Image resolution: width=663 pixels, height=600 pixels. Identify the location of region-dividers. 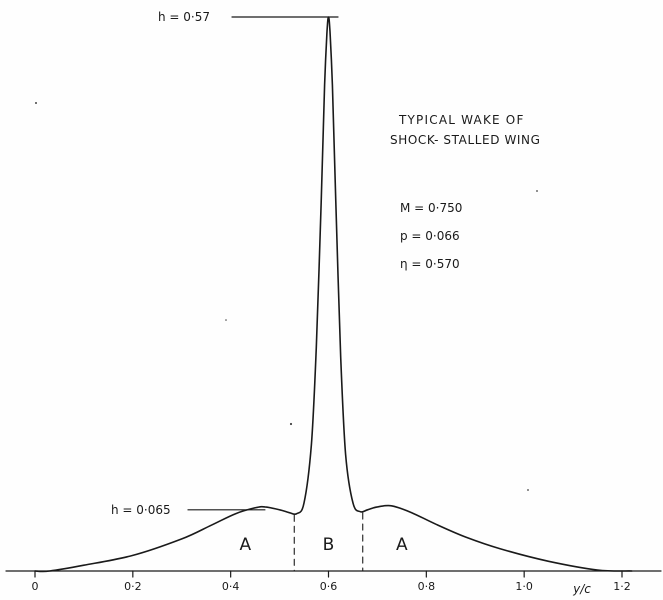
(328, 542).